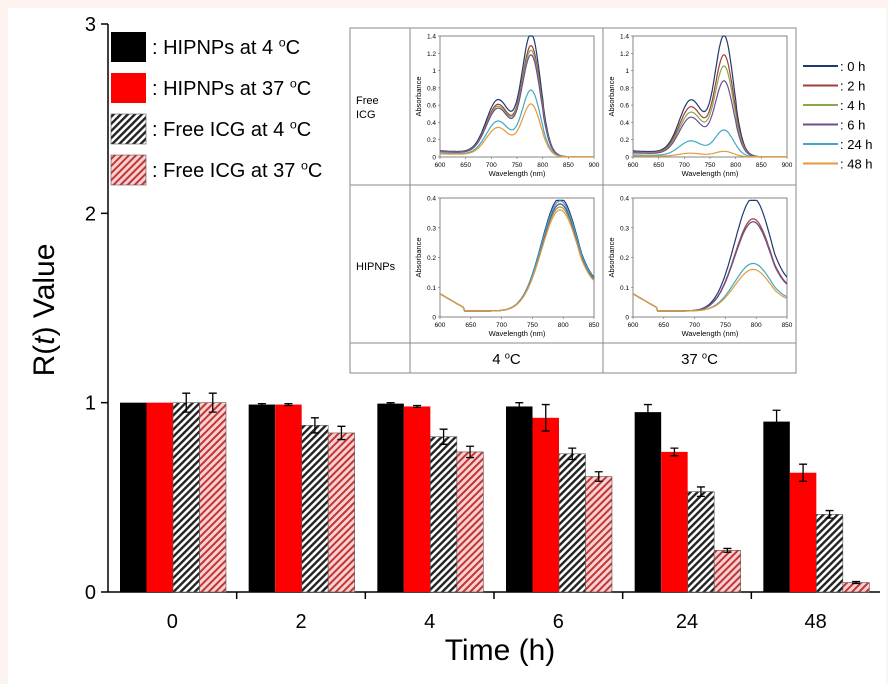 This screenshot has height=684, width=888. I want to click on y-tick-label: 1, so click(90, 404).